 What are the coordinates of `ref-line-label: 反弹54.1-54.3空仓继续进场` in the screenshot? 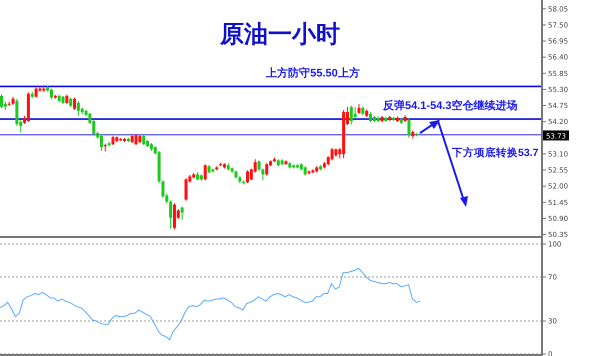 It's located at (450, 105).